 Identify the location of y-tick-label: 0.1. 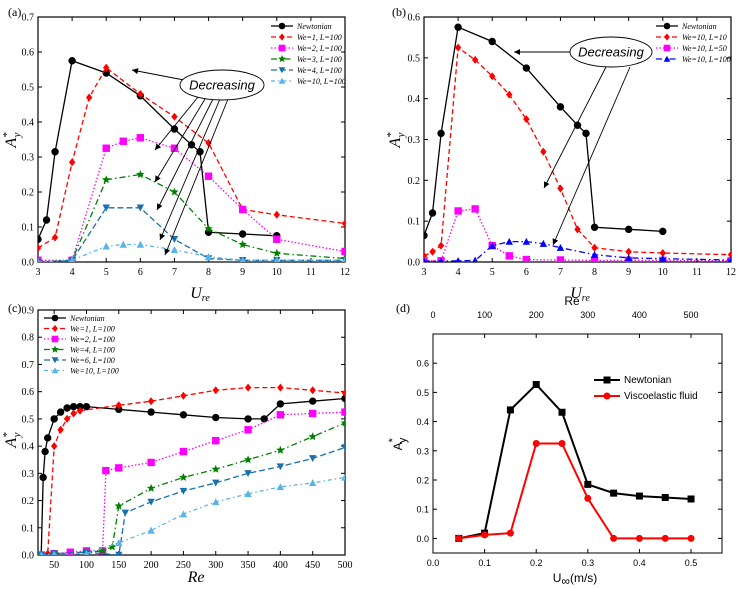
(422, 510).